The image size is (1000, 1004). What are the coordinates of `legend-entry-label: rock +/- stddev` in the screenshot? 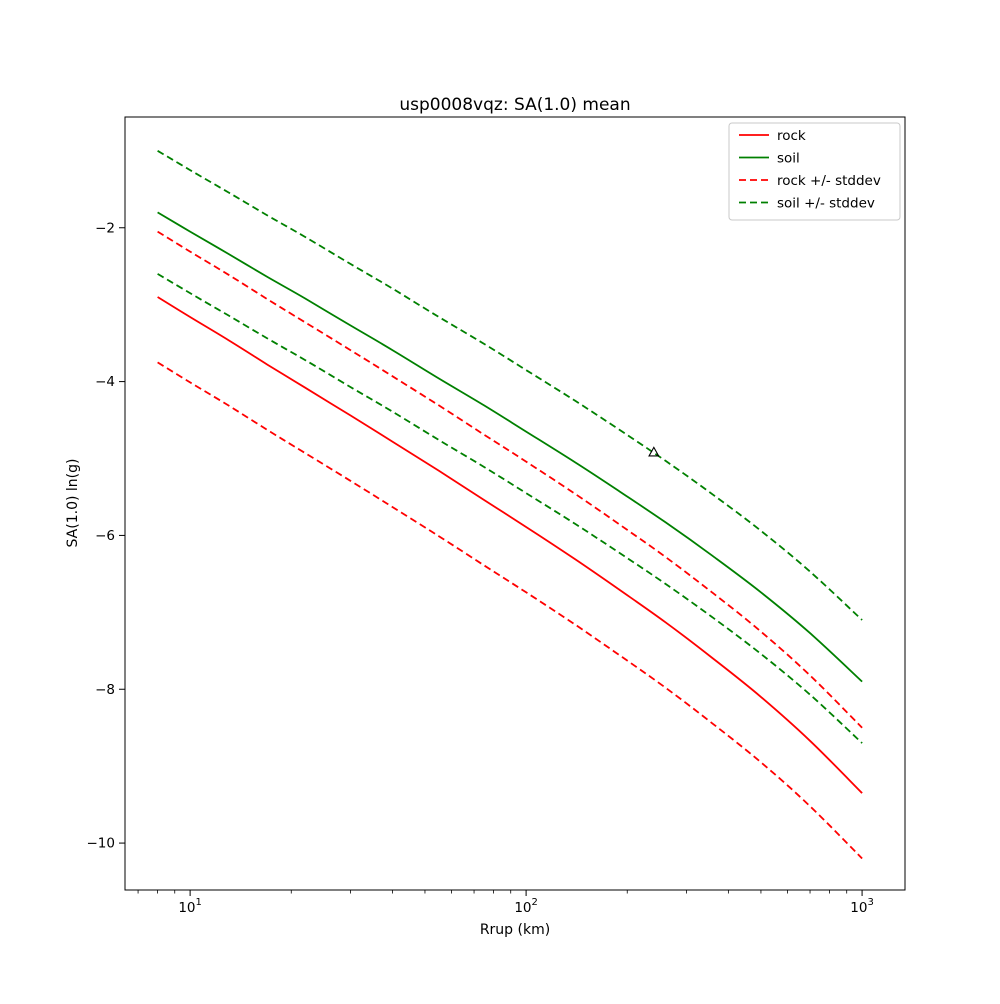 It's located at (829, 181).